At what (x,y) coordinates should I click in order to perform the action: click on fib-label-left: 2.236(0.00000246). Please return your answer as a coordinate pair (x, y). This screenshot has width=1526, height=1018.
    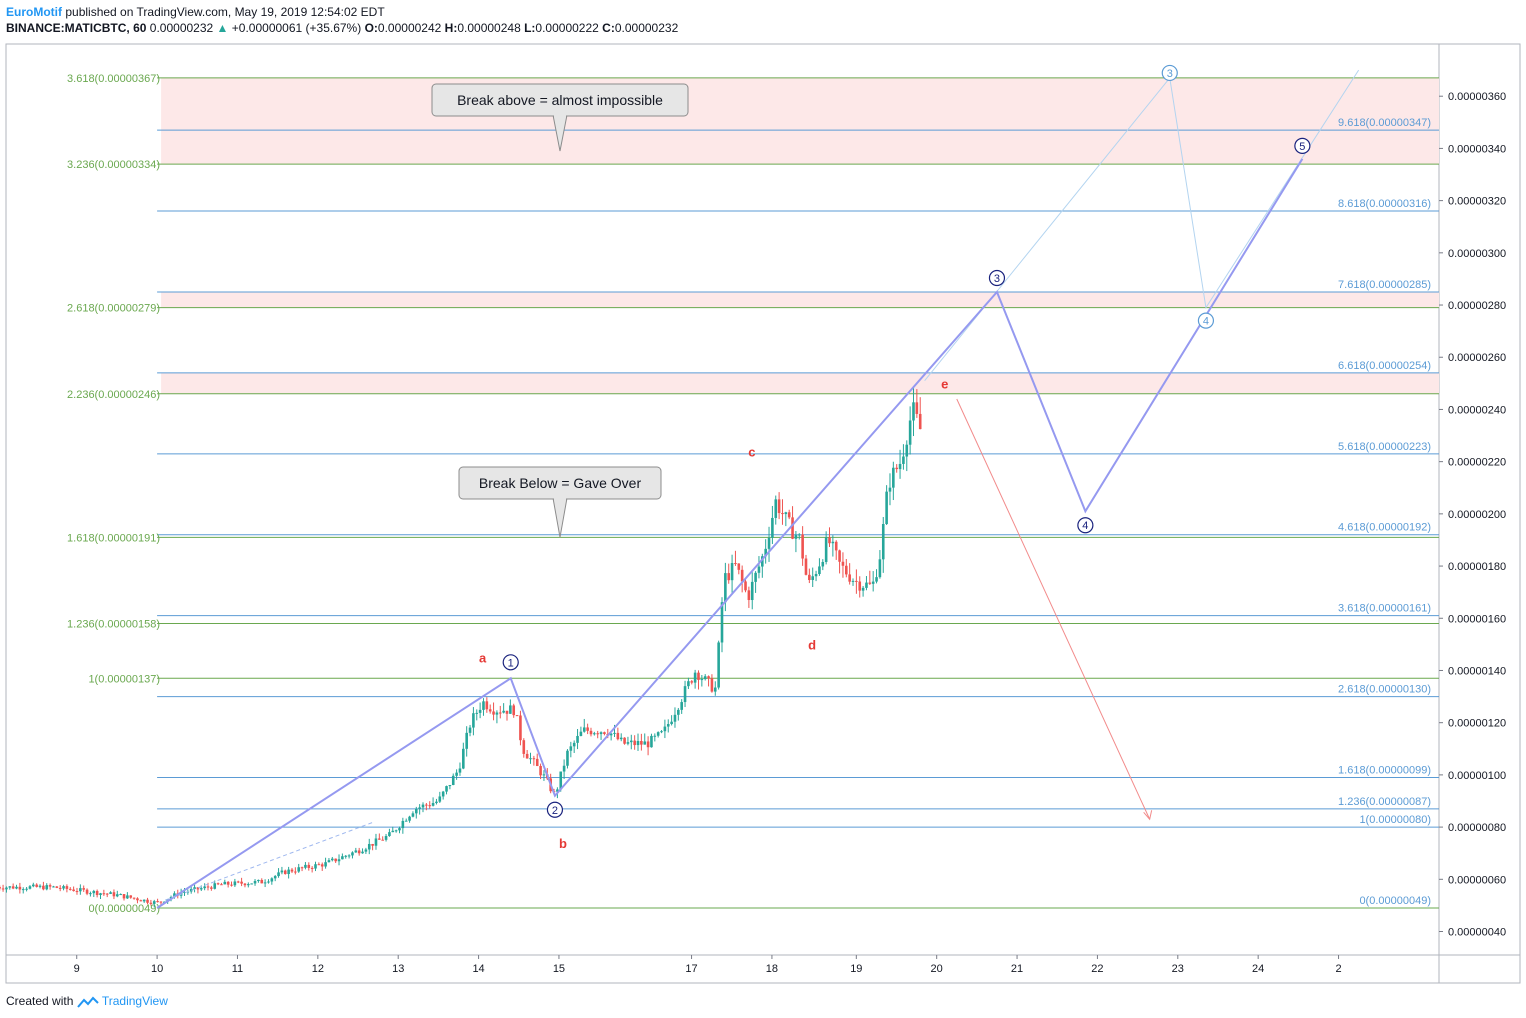
    Looking at the image, I should click on (113, 395).